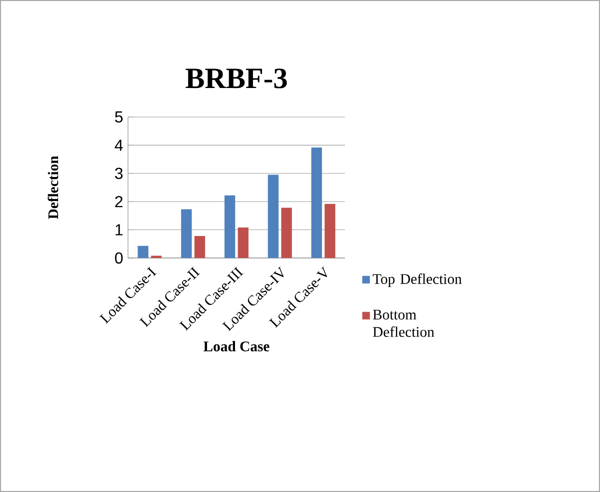  Describe the element at coordinates (237, 346) in the screenshot. I see `x-axis-title: Load Case` at that location.